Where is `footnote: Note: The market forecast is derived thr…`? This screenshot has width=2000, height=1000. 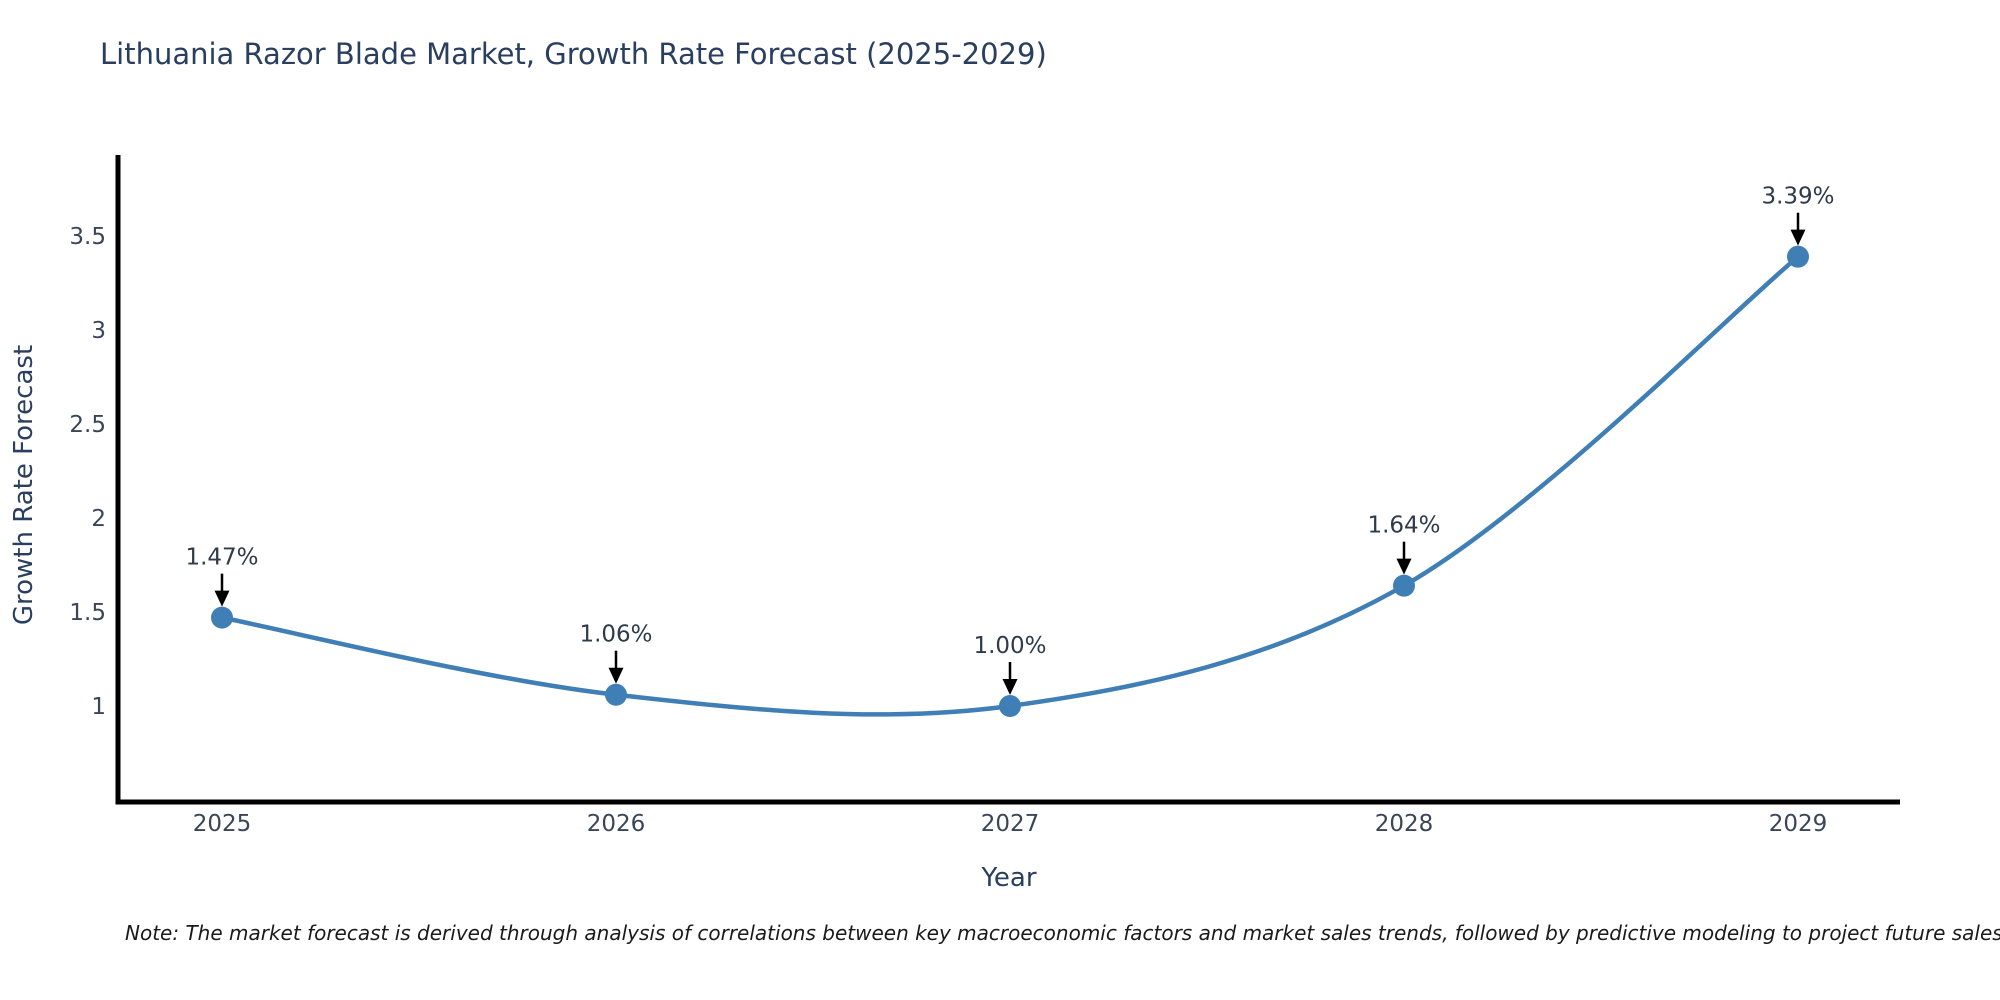 footnote: Note: The market forecast is derived thr… is located at coordinates (1062, 933).